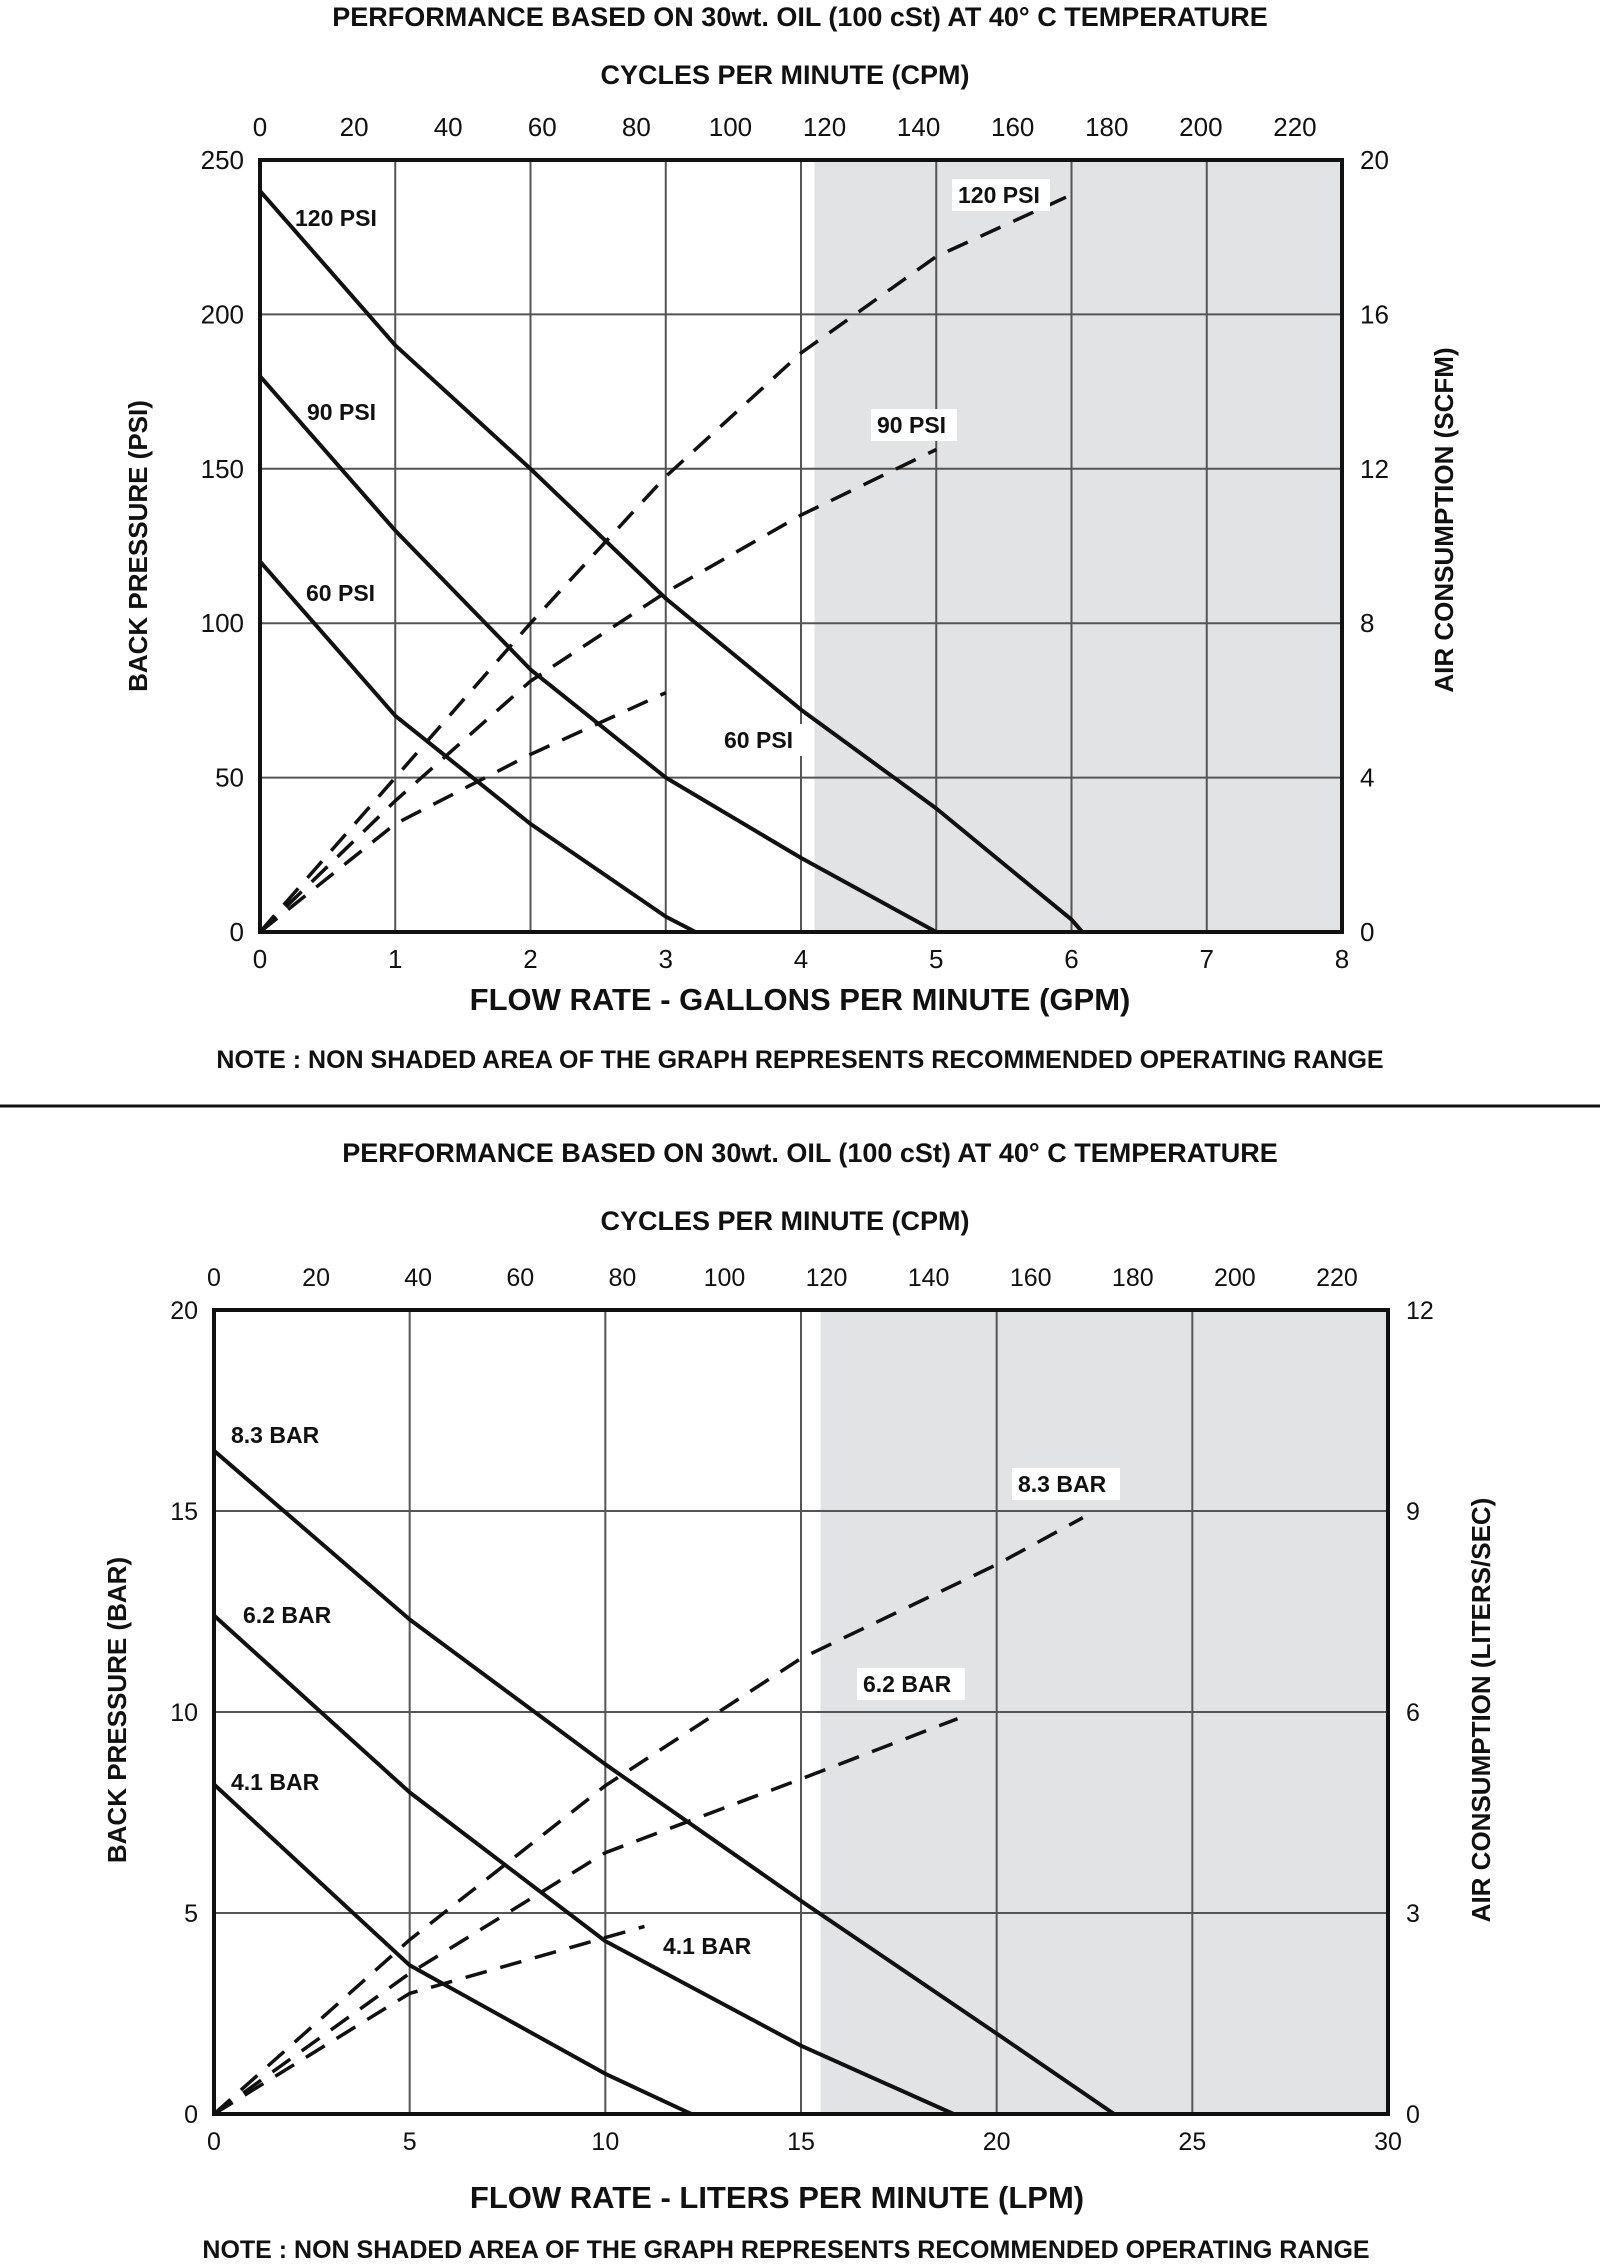 Image resolution: width=1600 pixels, height=2265 pixels. Describe the element at coordinates (1012, 127) in the screenshot. I see `top-tick-label: 160` at that location.